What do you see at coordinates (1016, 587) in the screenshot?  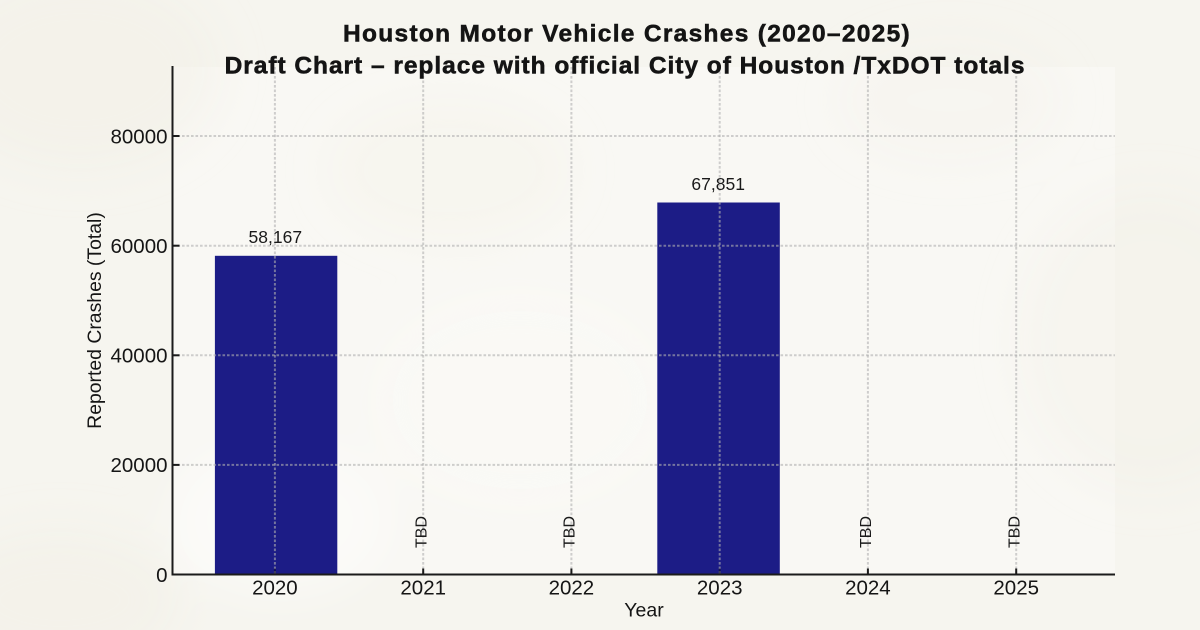 I see `svg-text: 2025` at bounding box center [1016, 587].